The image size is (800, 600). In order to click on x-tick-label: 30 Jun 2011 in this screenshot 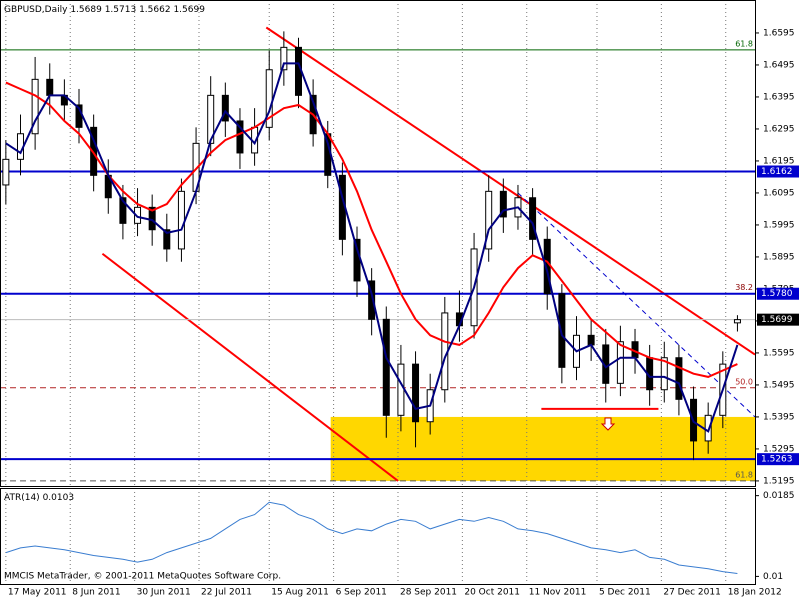, I will do `click(164, 593)`.